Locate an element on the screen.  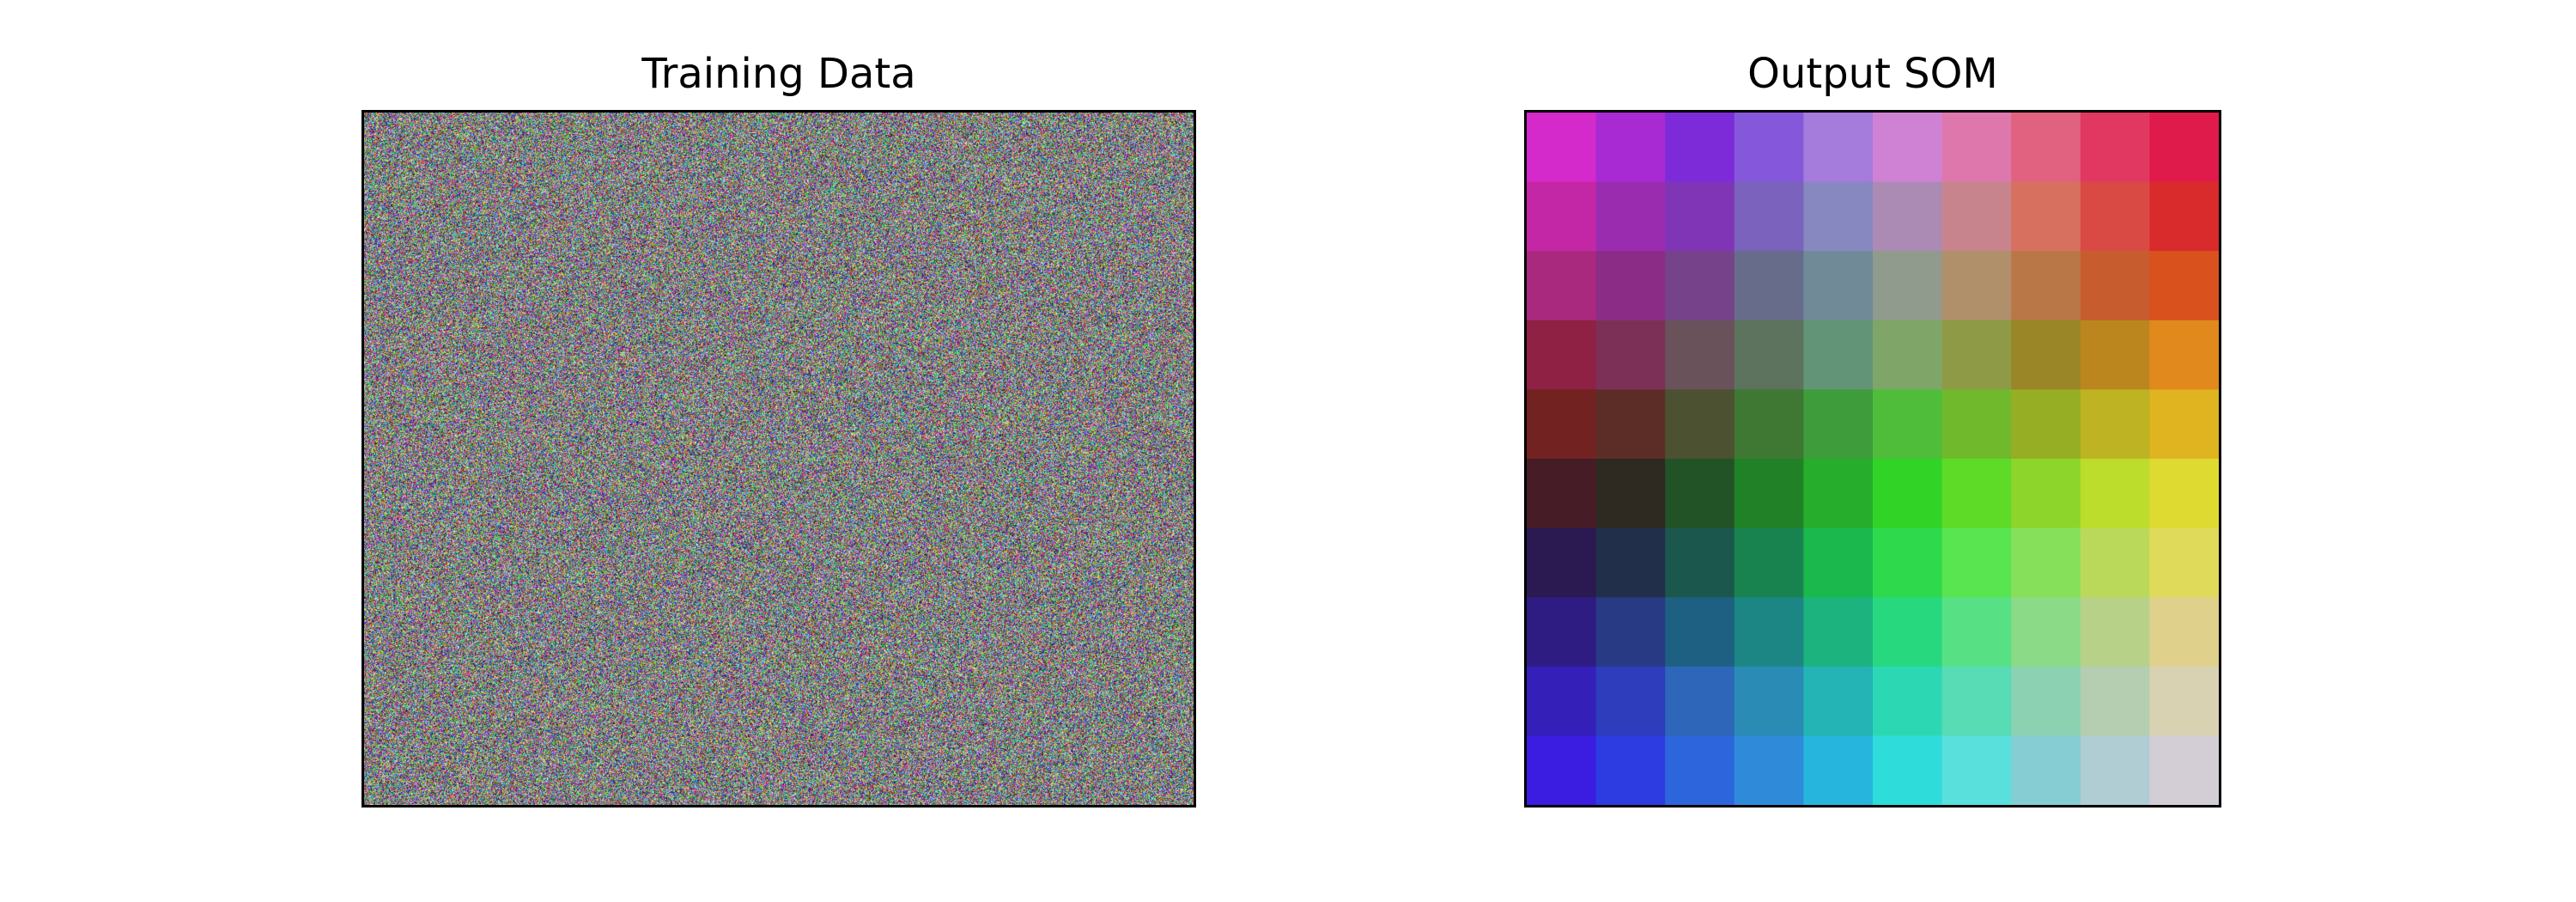
som-cell-r7-c2 is located at coordinates (1700, 632).